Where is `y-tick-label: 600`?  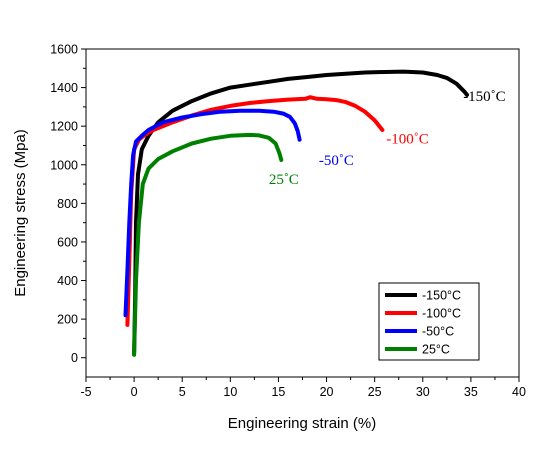
y-tick-label: 600 is located at coordinates (67, 242).